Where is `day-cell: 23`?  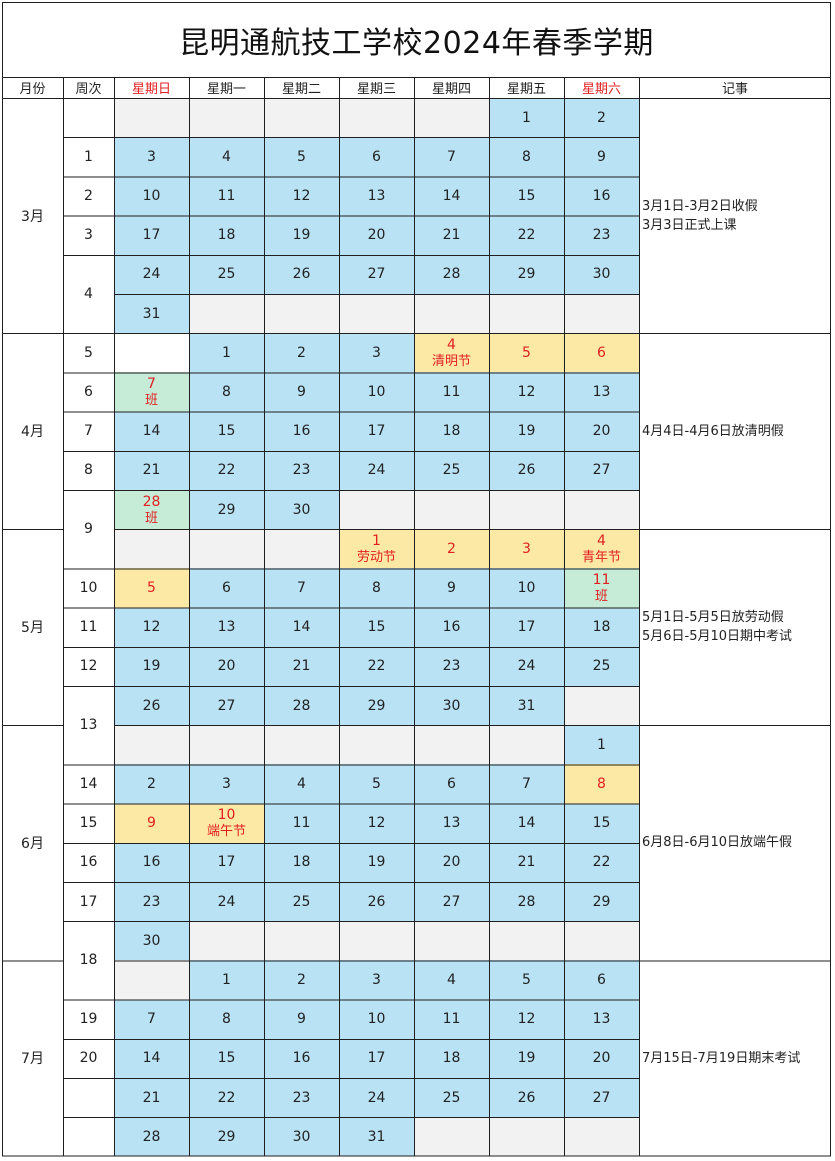 day-cell: 23 is located at coordinates (151, 902).